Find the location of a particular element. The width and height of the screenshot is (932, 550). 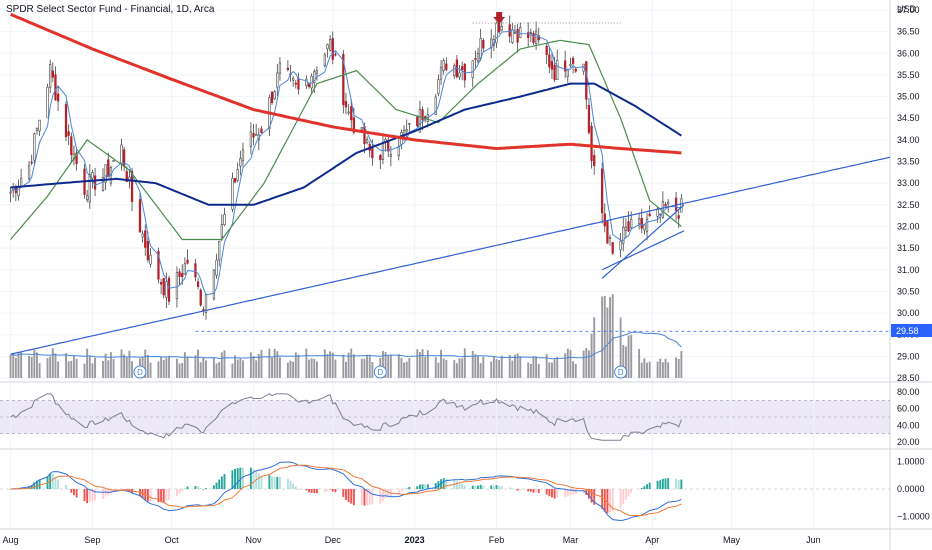

currency-label: USD is located at coordinates (907, 9).